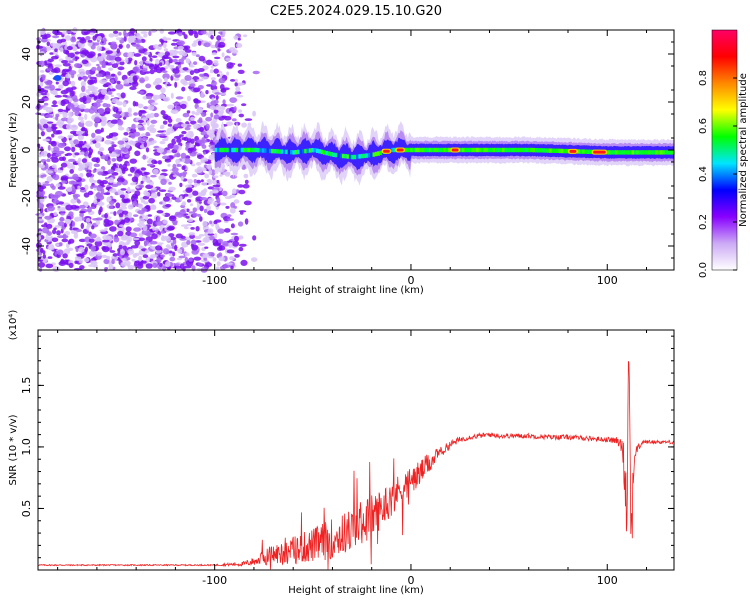 The image size is (750, 600). Describe the element at coordinates (26, 509) in the screenshot. I see `y-tick-label: 0.5` at that location.